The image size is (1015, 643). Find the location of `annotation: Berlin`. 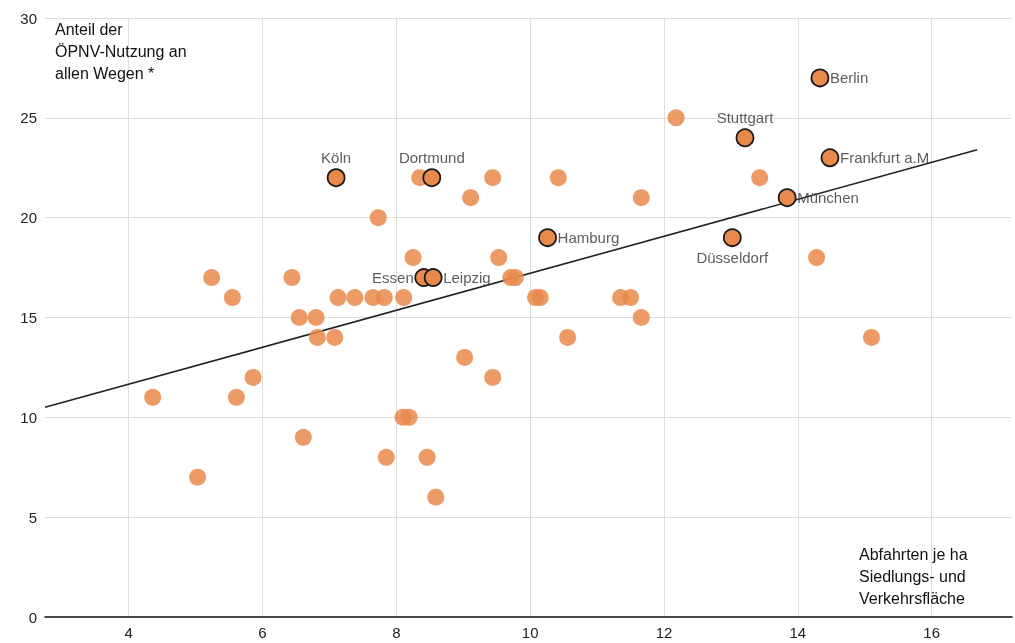

annotation: Berlin is located at coordinates (849, 78).